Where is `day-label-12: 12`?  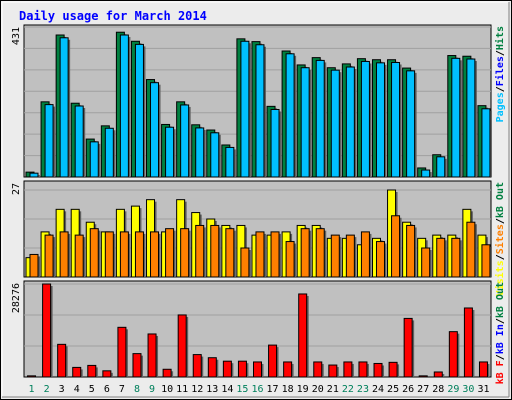
day-label-12: 12 is located at coordinates (197, 389).